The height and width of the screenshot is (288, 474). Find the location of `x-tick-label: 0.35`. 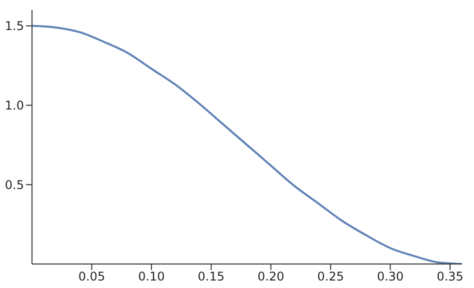

x-tick-label: 0.35 is located at coordinates (450, 277).